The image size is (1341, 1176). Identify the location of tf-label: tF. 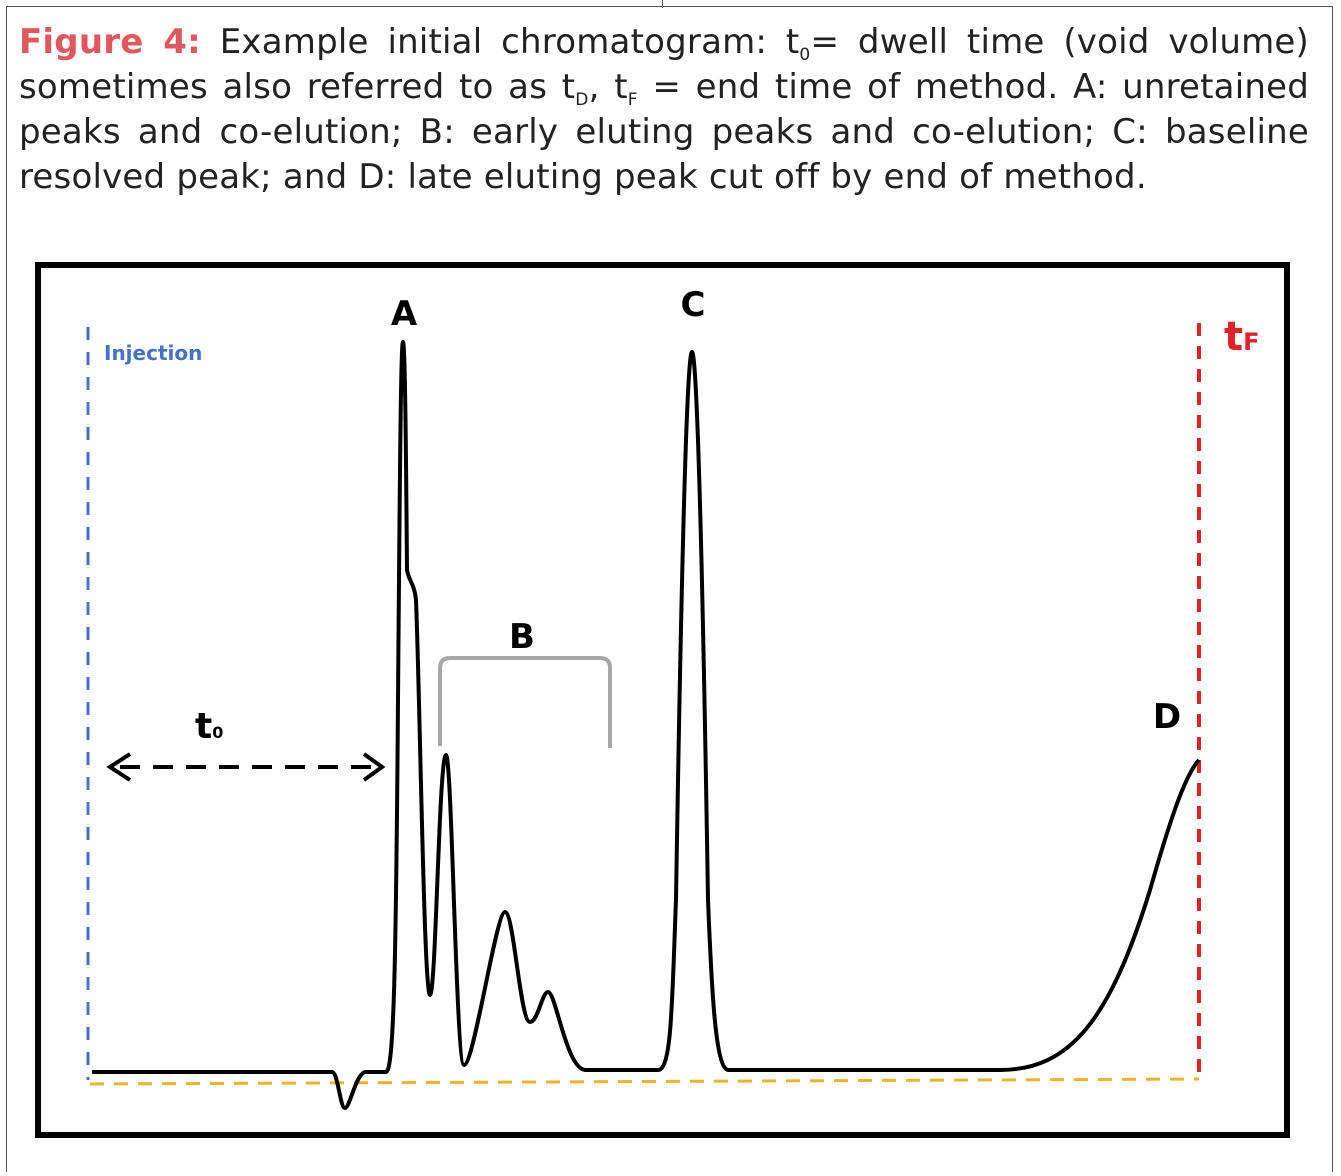
(1242, 337).